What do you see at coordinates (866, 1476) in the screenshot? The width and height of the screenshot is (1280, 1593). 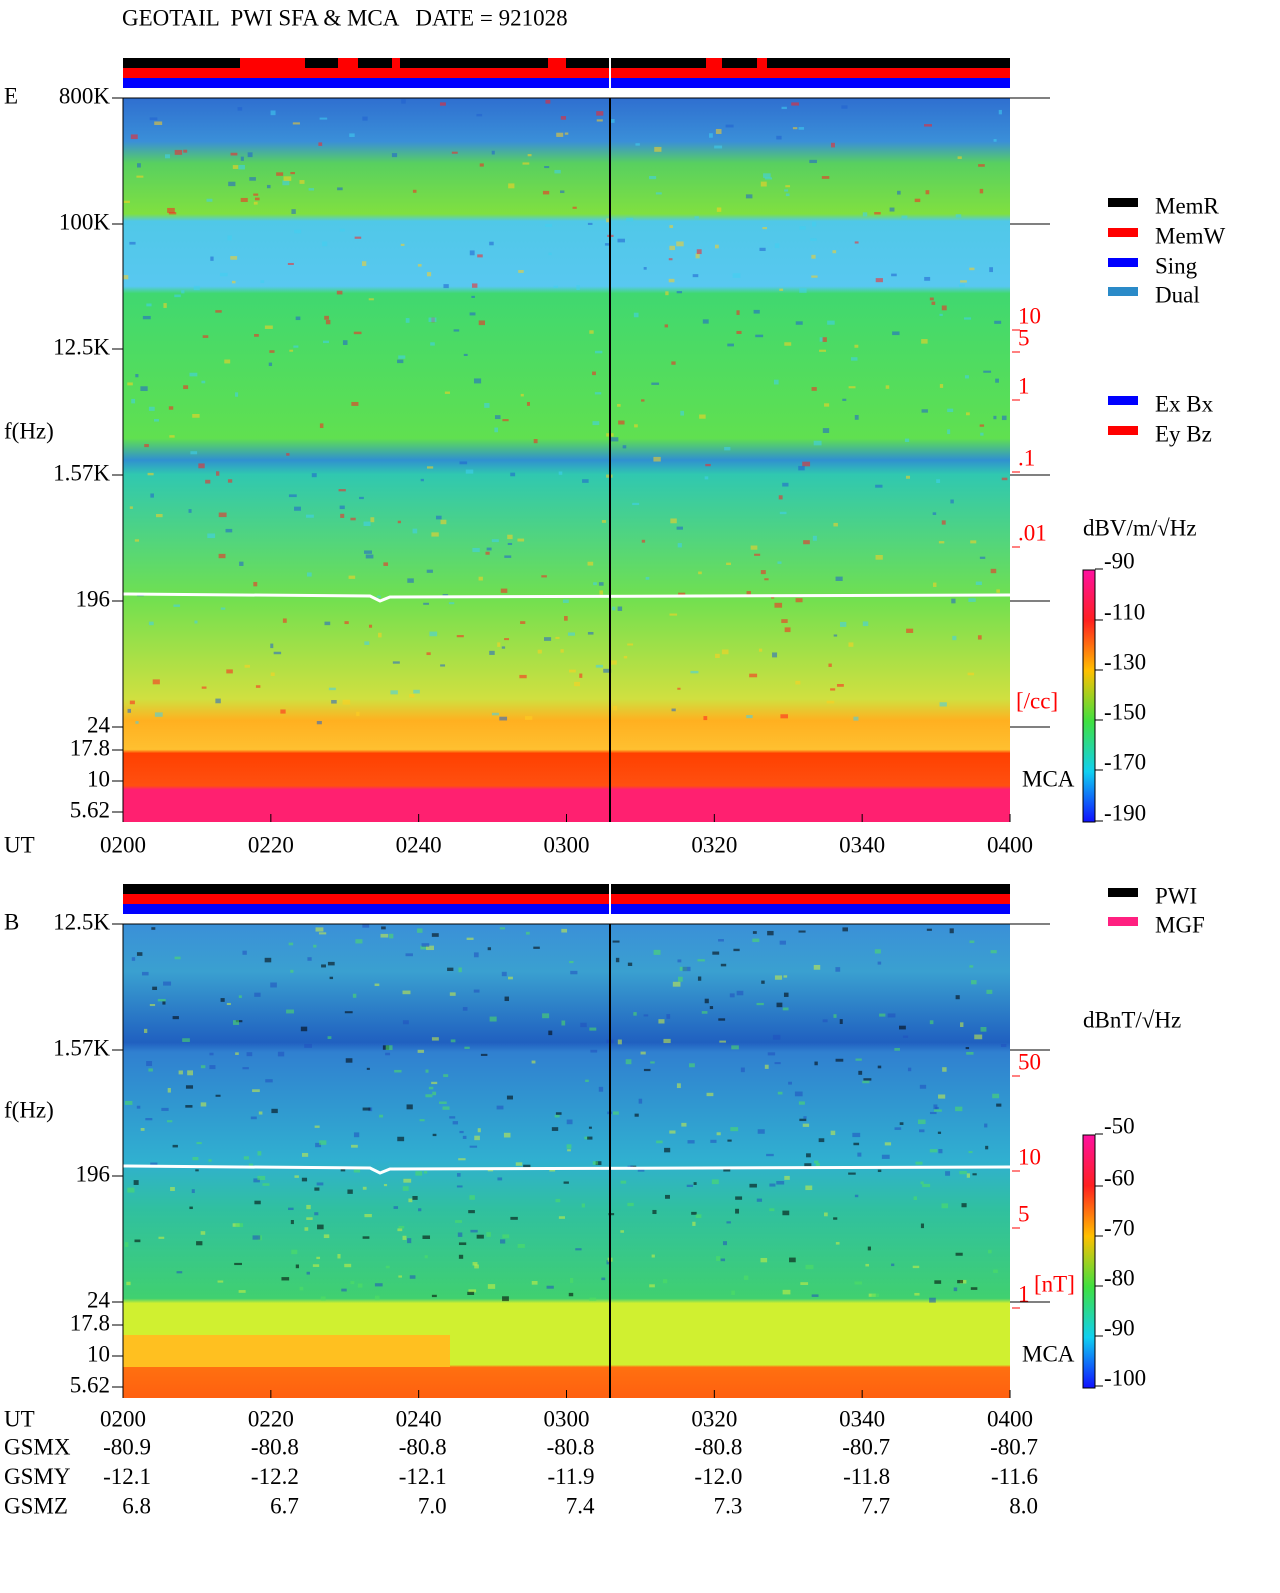 I see `orbit-value: -11.8` at bounding box center [866, 1476].